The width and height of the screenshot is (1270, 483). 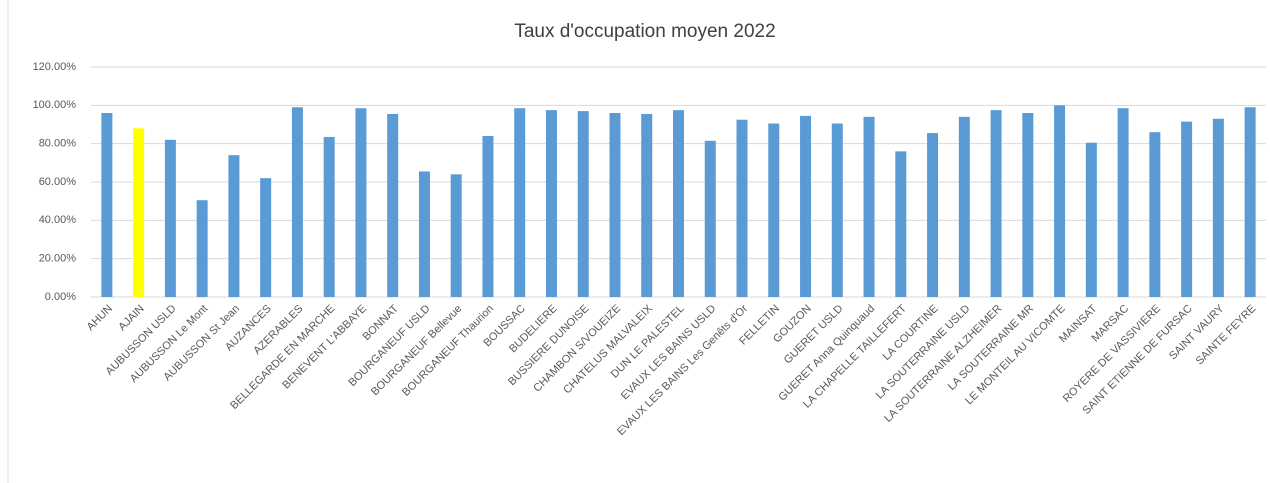 What do you see at coordinates (55, 105) in the screenshot?
I see `y-tick-label: 100.00%` at bounding box center [55, 105].